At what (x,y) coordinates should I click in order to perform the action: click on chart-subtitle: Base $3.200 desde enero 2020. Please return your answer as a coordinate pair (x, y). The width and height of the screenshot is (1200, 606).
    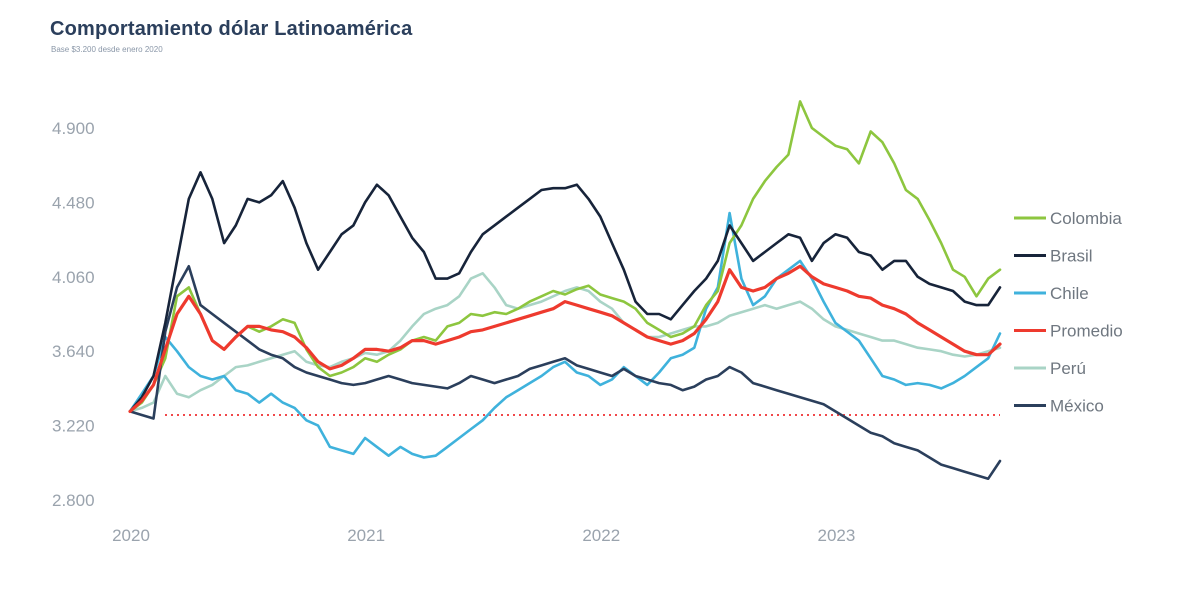
    Looking at the image, I should click on (107, 49).